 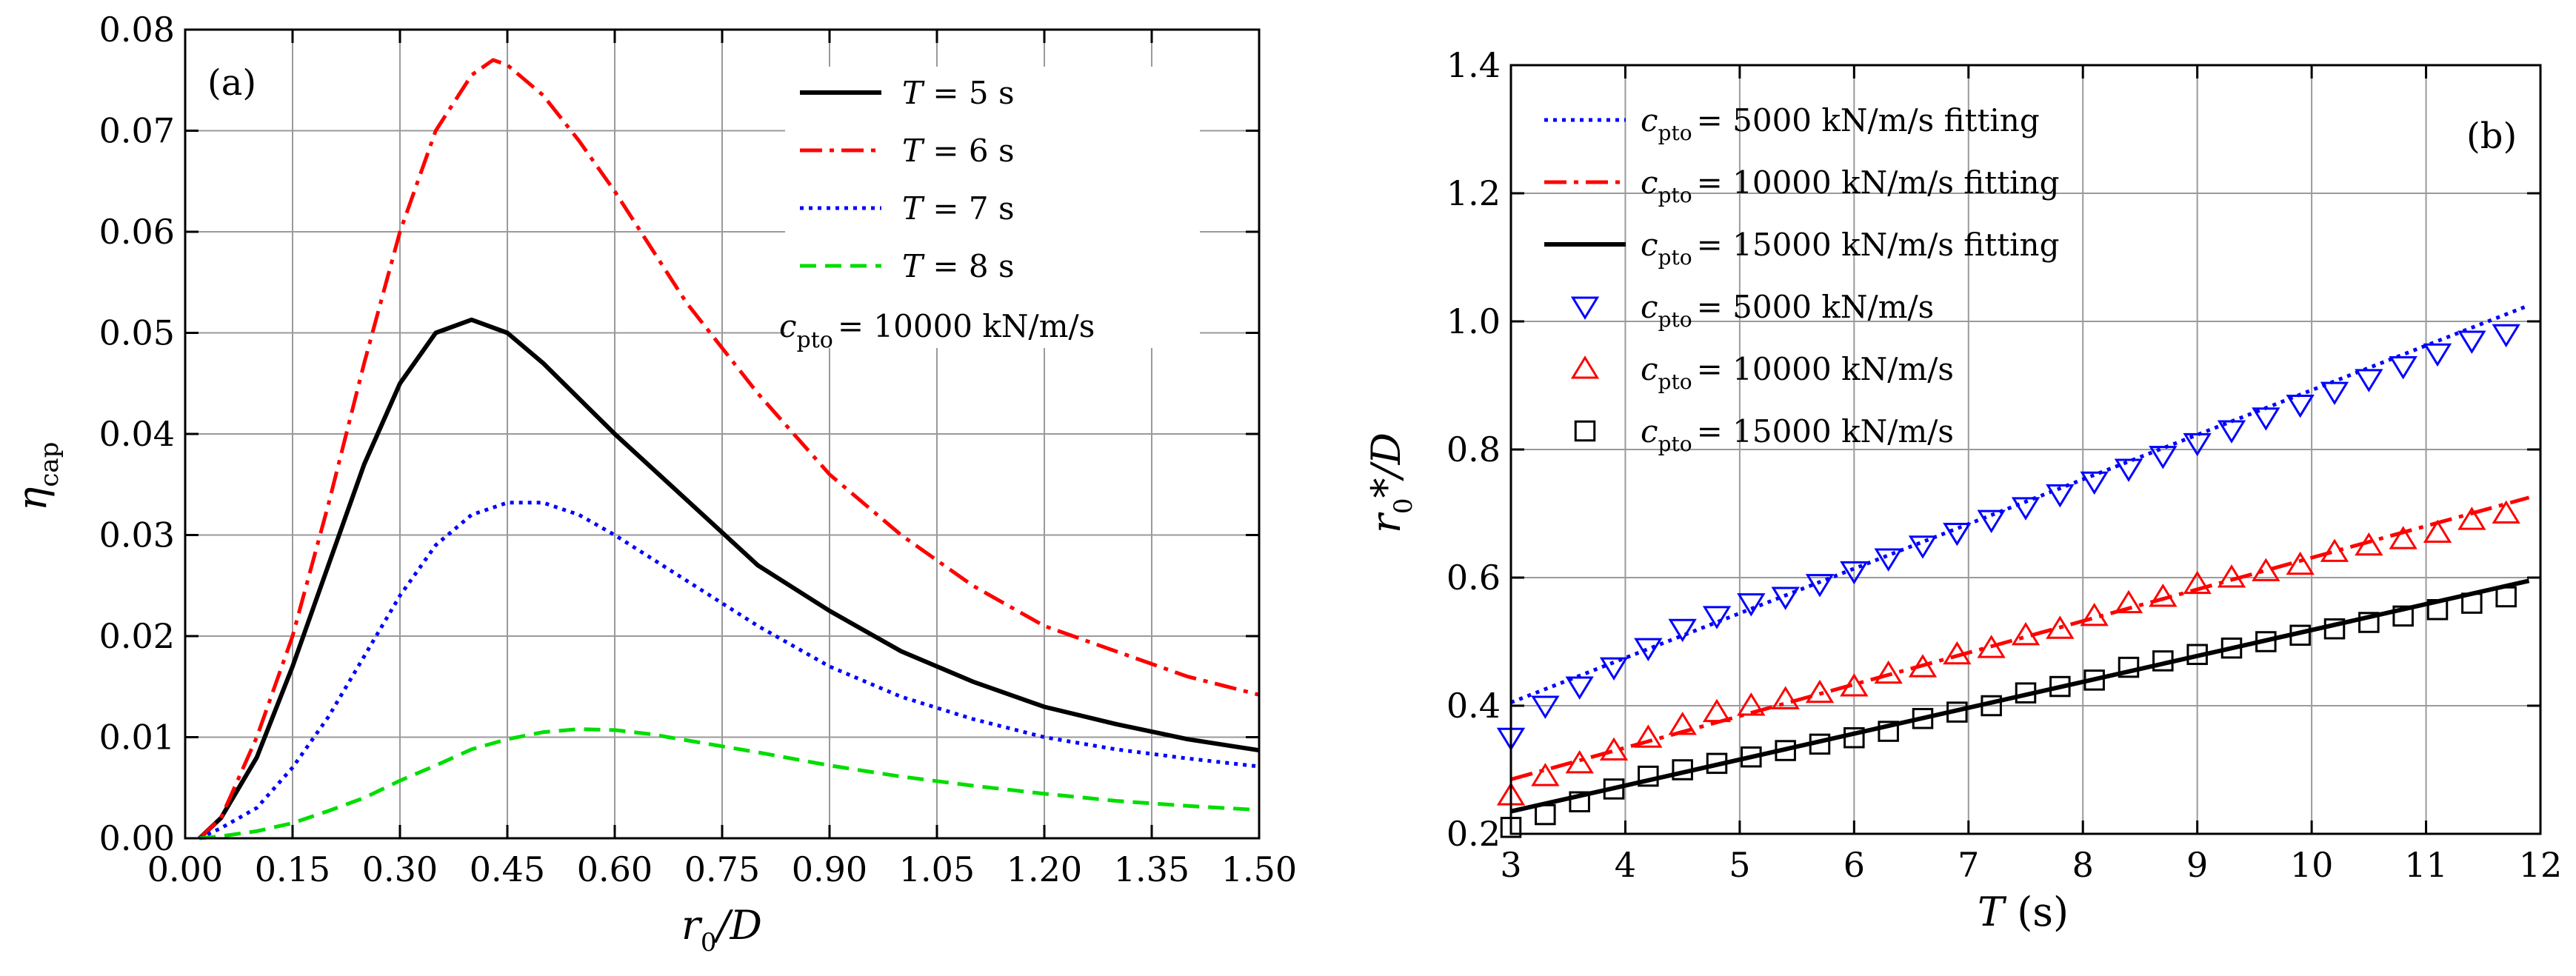 I want to click on y-tick-label: 0.02, so click(x=137, y=636).